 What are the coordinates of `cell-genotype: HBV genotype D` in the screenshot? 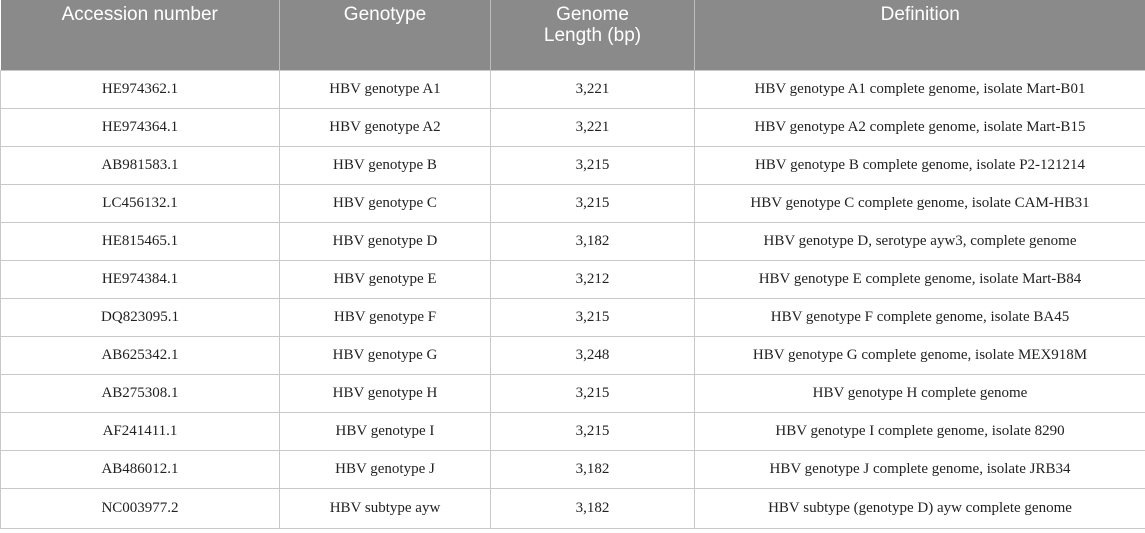 It's located at (385, 241).